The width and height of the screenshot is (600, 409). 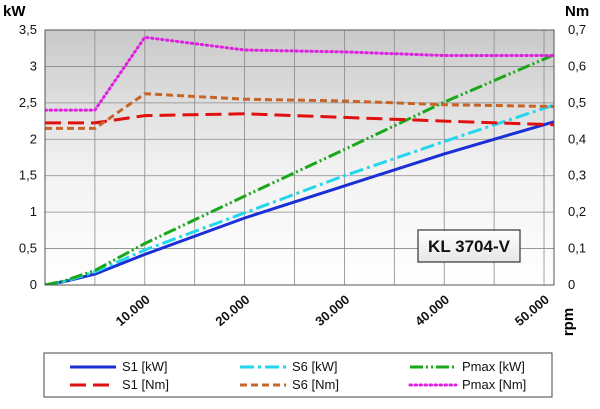 I want to click on y-right-tick-label: 0,4, so click(x=577, y=138).